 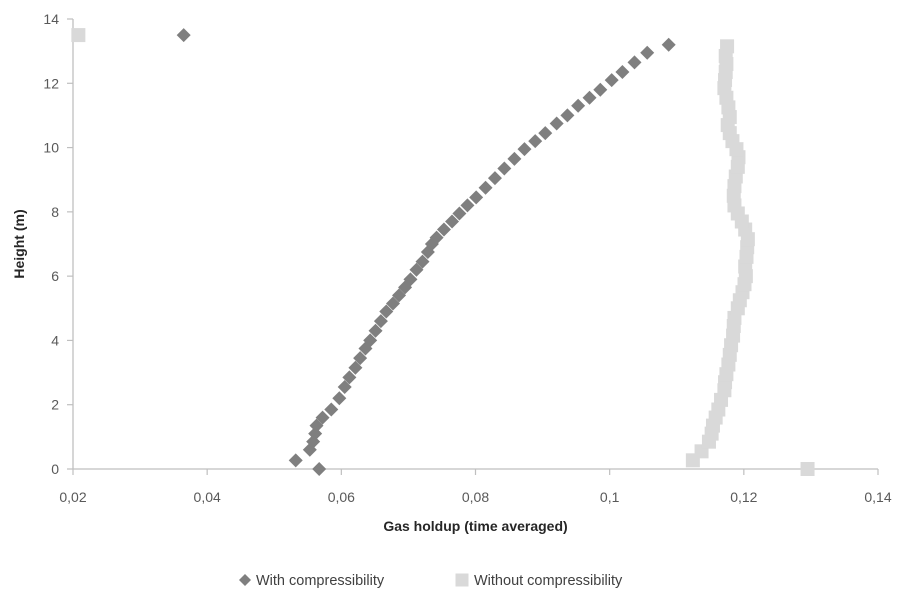 I want to click on legend-item: Without compressibility, so click(x=539, y=581).